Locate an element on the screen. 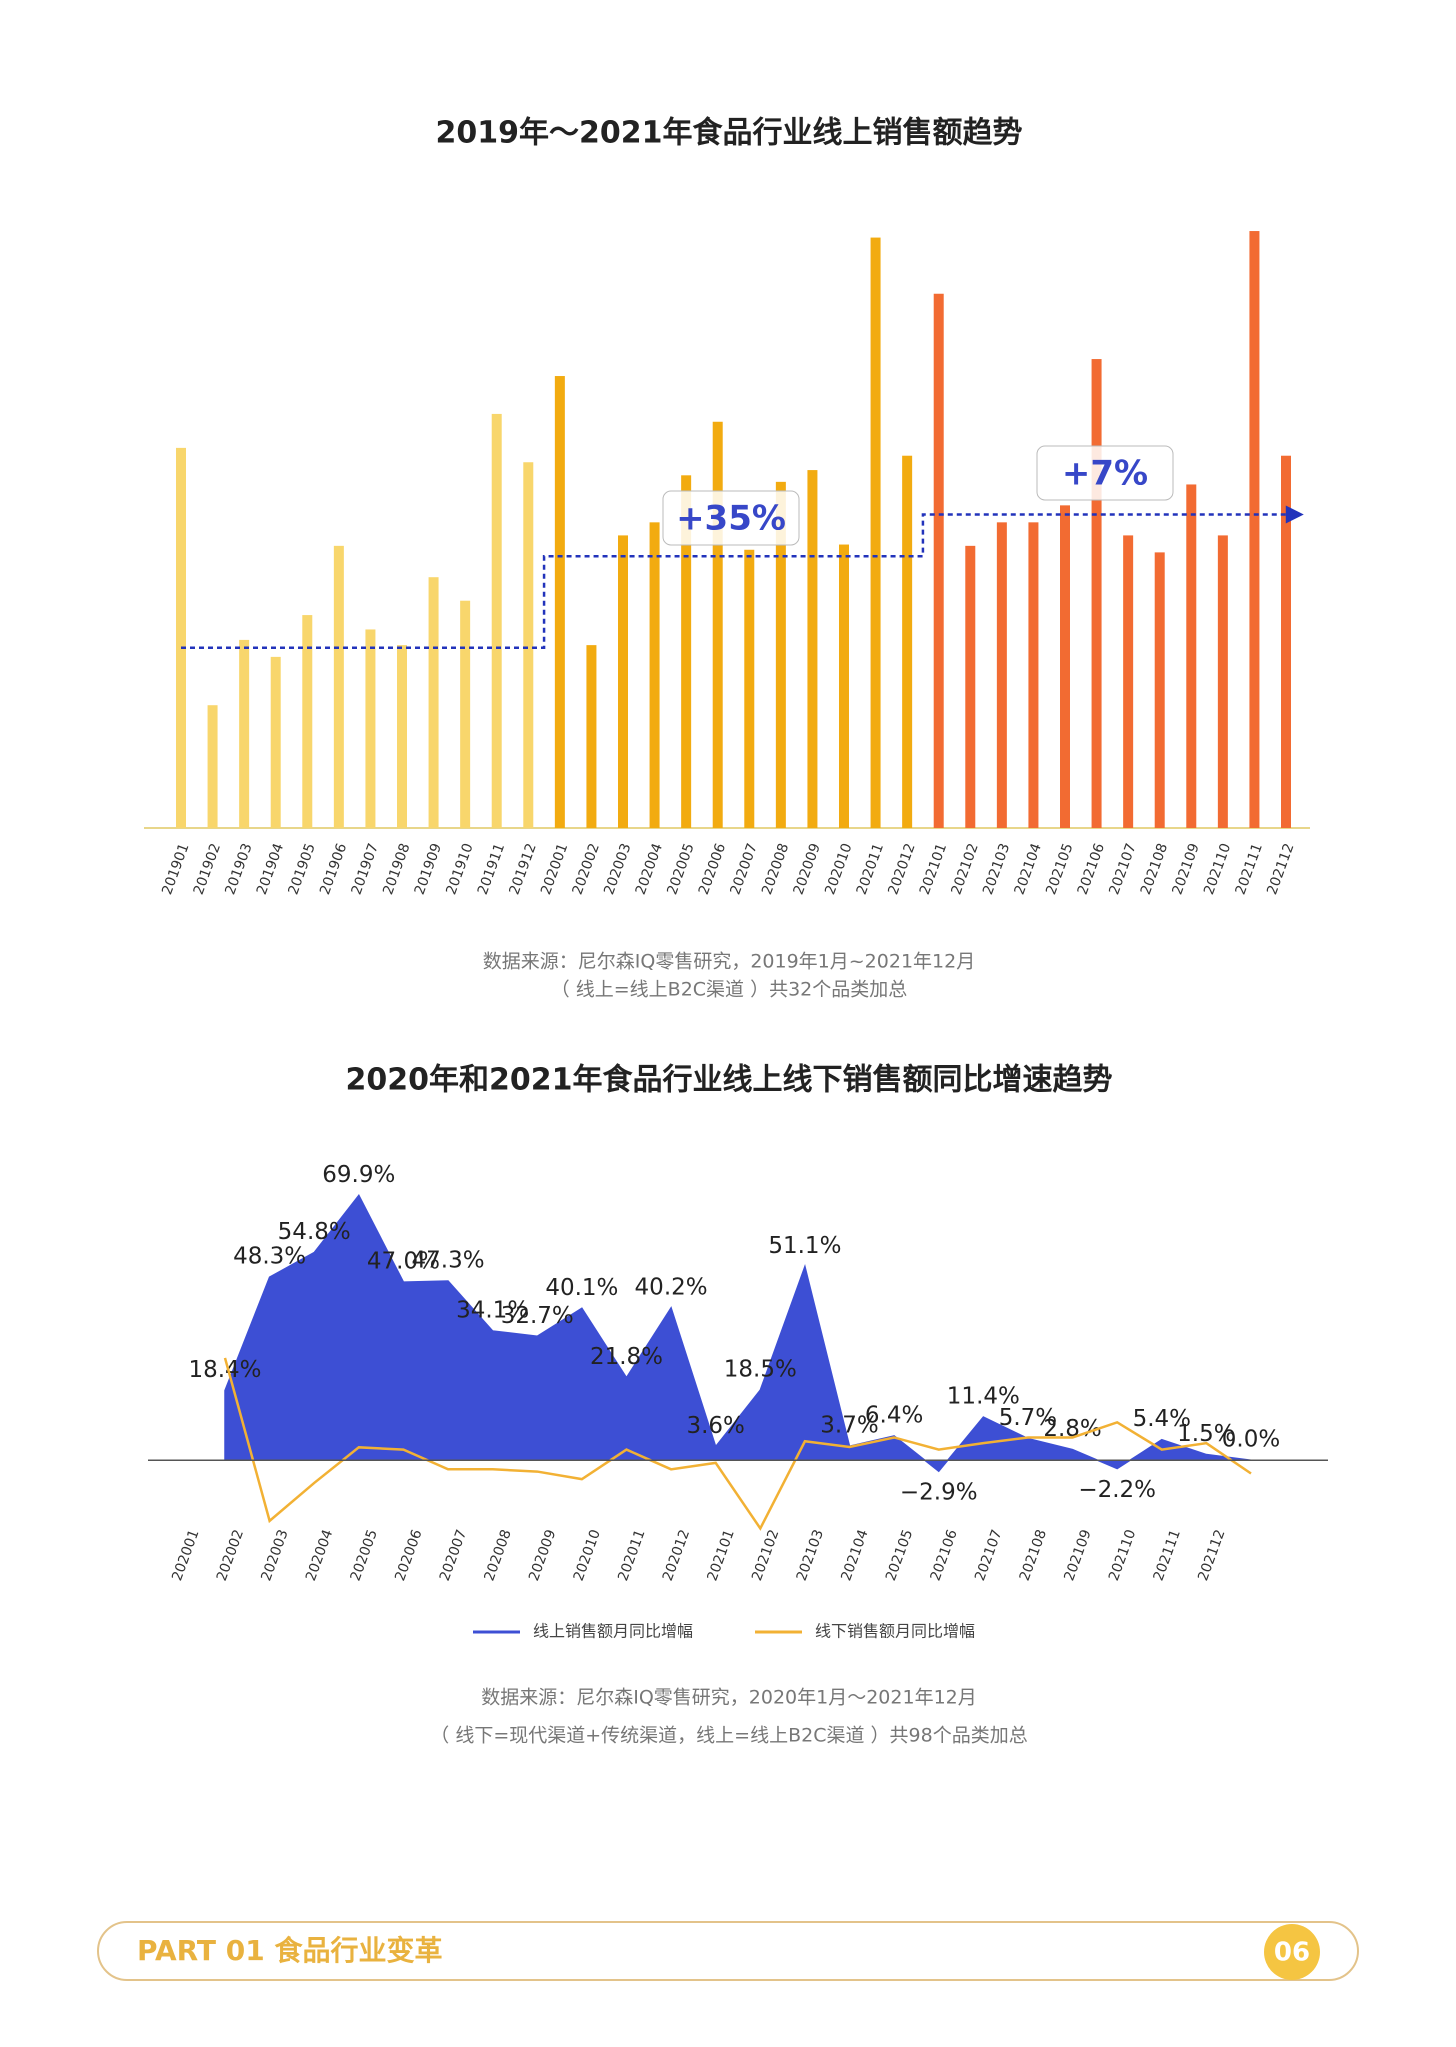 The height and width of the screenshot is (2047, 1456). source-note: （ 线上=线上B2C渠道 ）共32个品类加总 is located at coordinates (729, 990).